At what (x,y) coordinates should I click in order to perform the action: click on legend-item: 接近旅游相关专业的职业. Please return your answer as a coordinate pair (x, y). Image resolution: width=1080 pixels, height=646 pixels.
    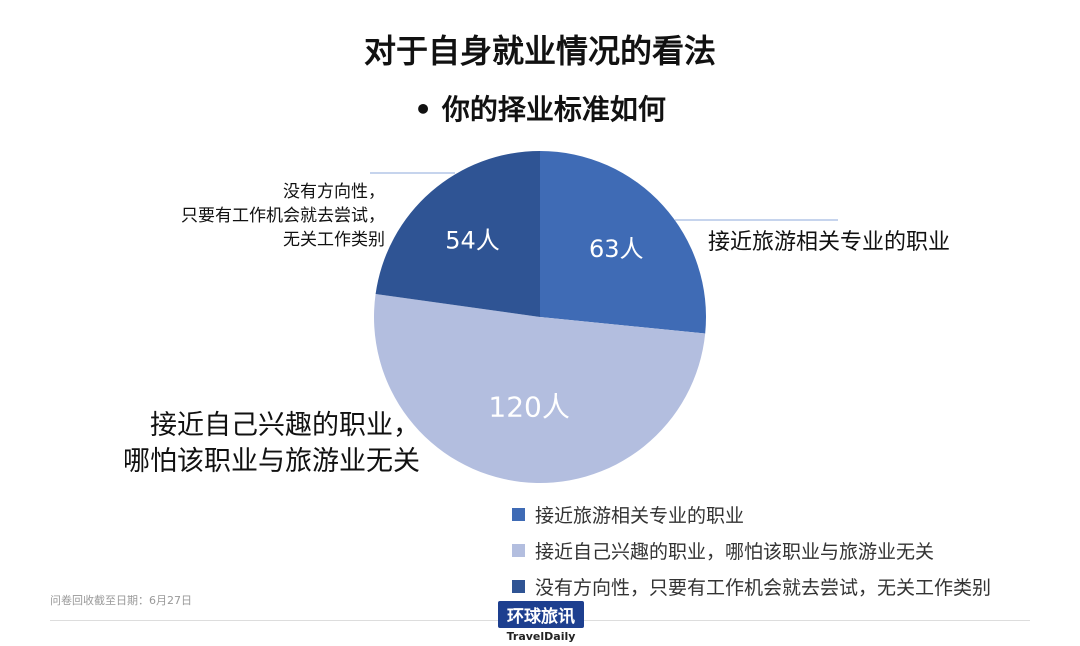
    Looking at the image, I should click on (751, 514).